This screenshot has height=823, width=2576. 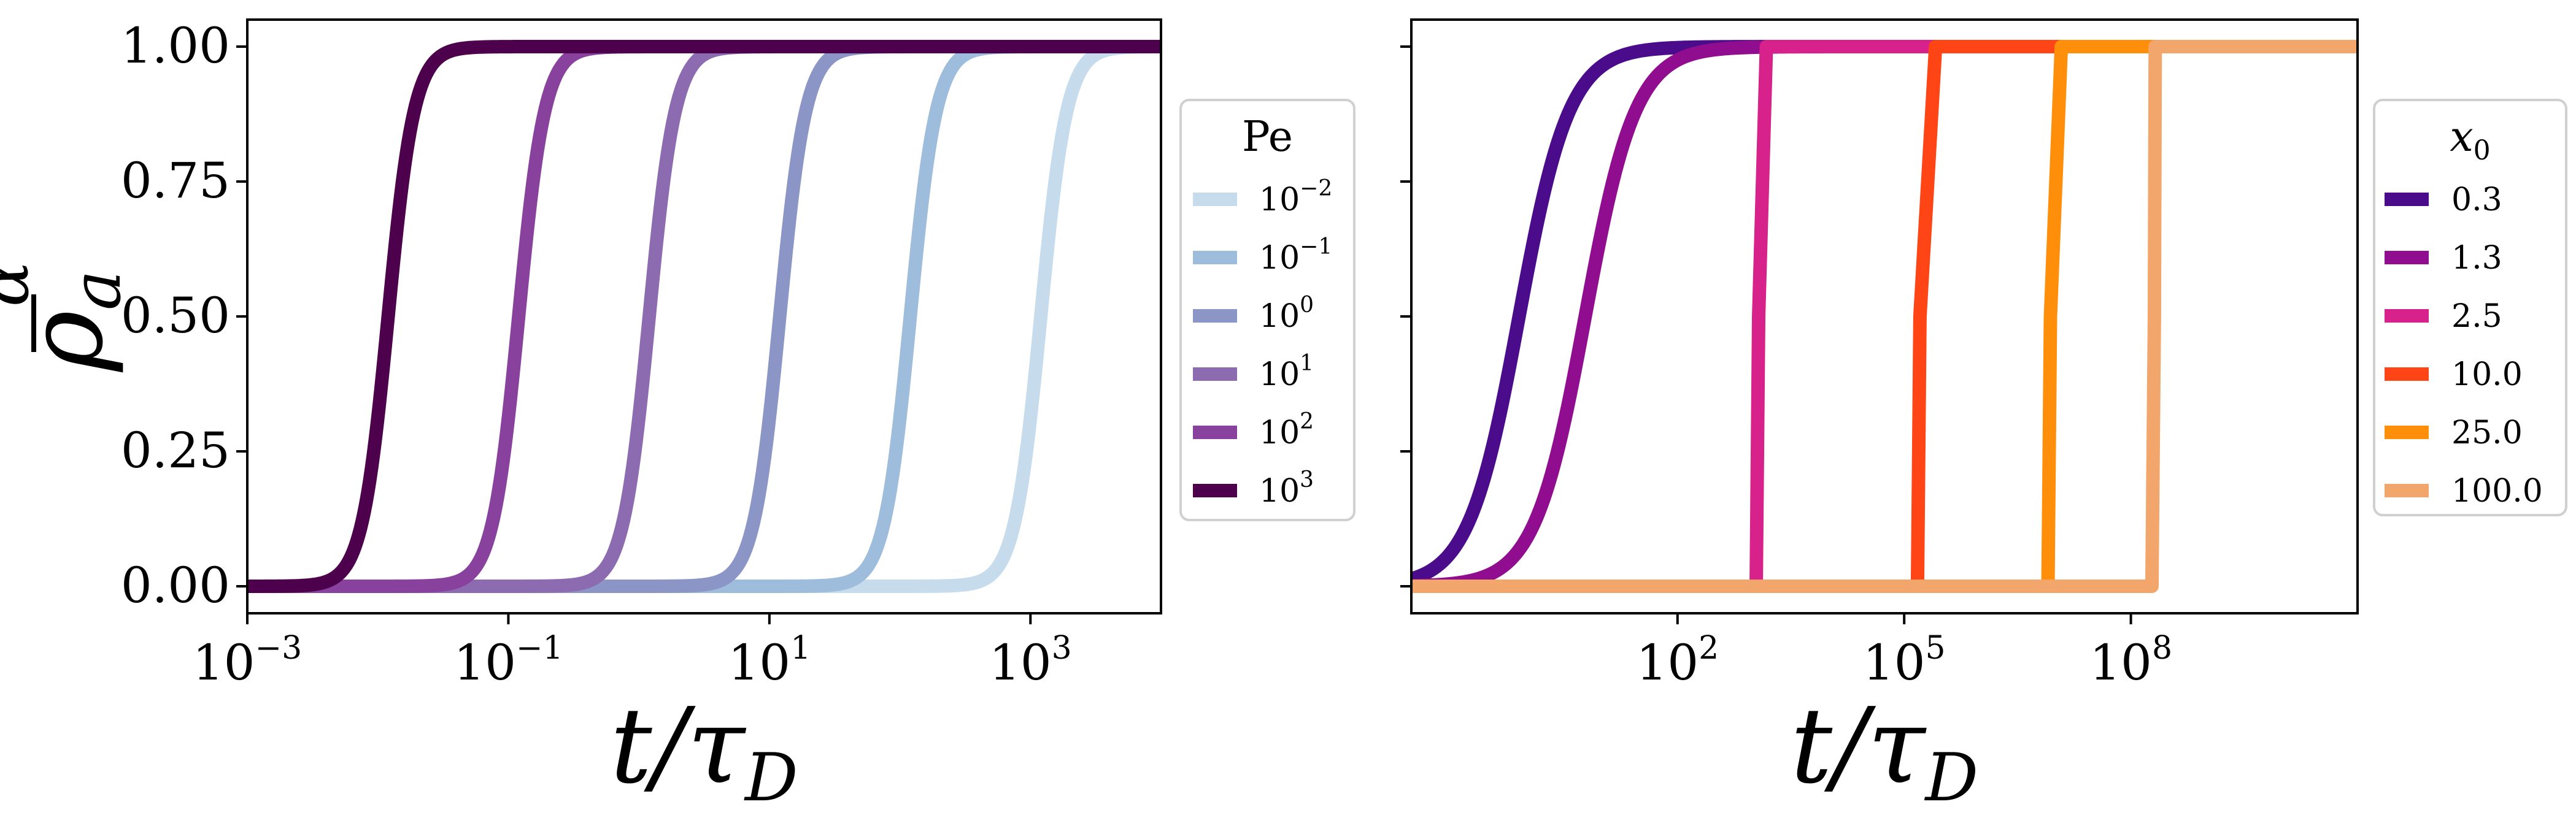 I want to click on legend-title: Pe, so click(x=1267, y=137).